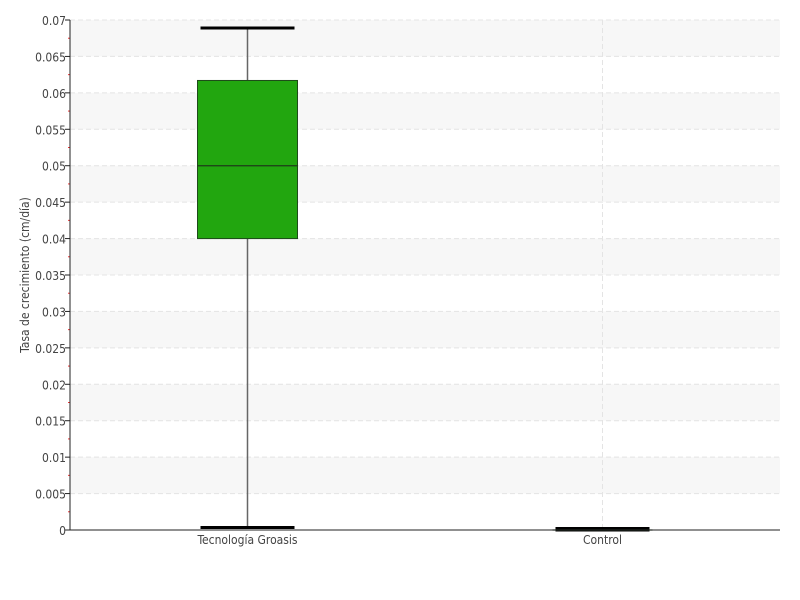 The width and height of the screenshot is (800, 600). Describe the element at coordinates (50, 422) in the screenshot. I see `y-tick-label: 0.015` at that location.